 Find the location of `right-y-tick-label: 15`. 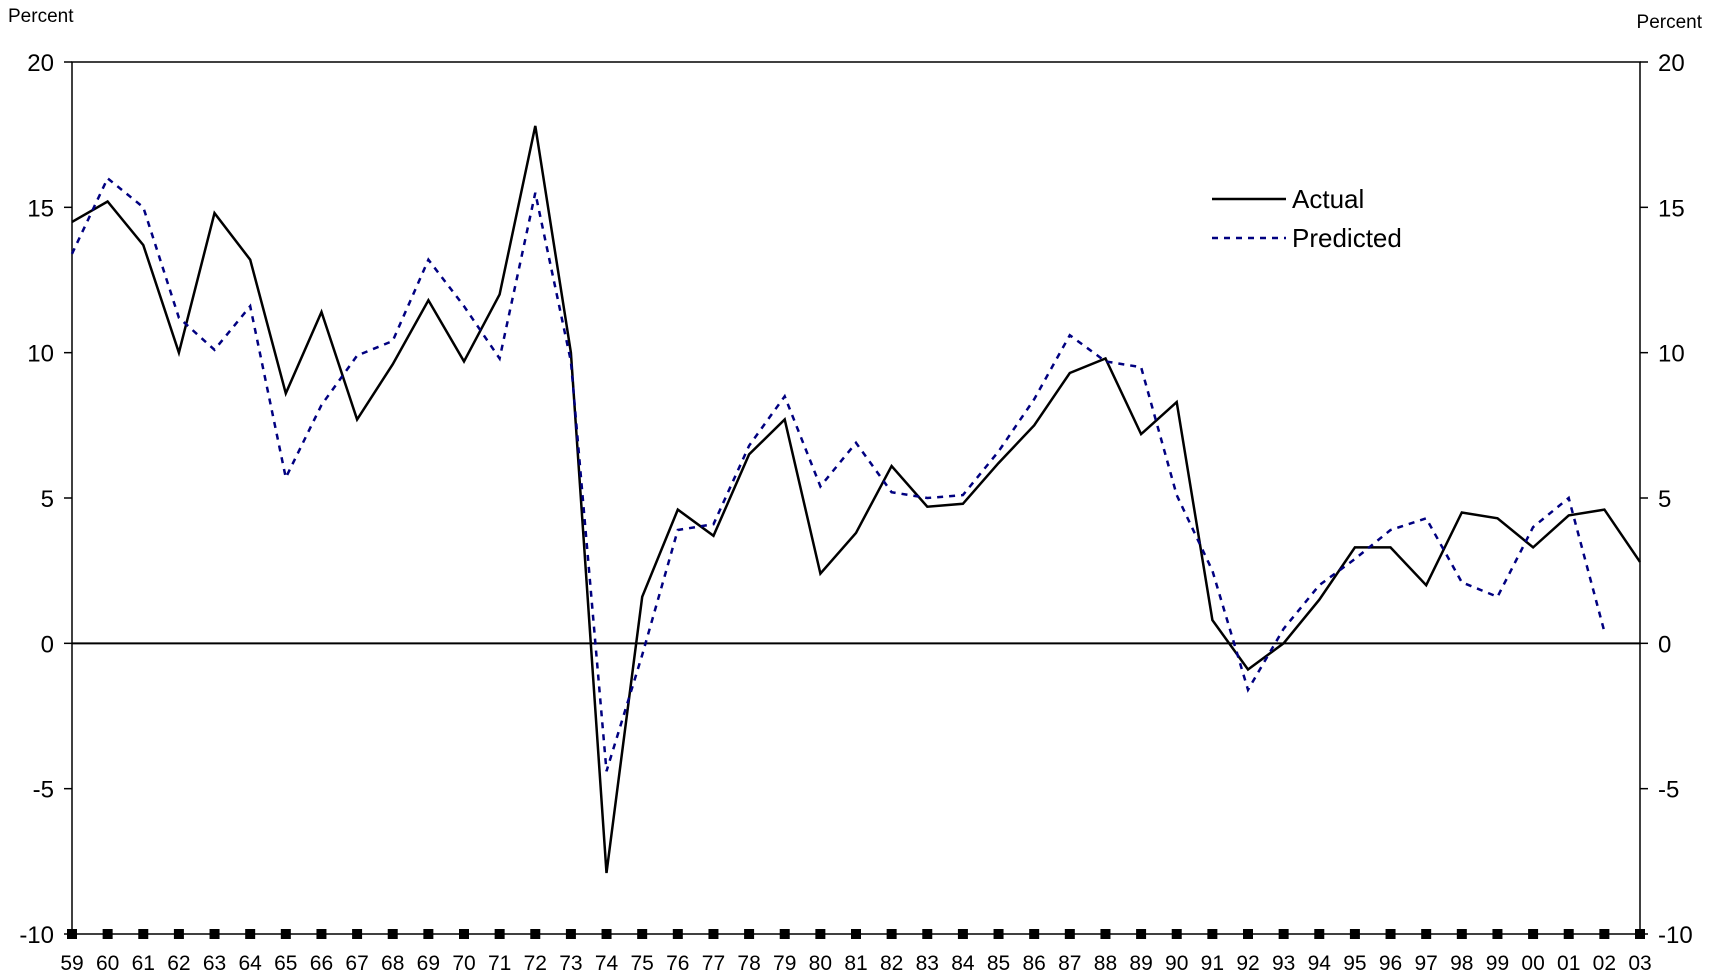

right-y-tick-label: 15 is located at coordinates (1671, 208).